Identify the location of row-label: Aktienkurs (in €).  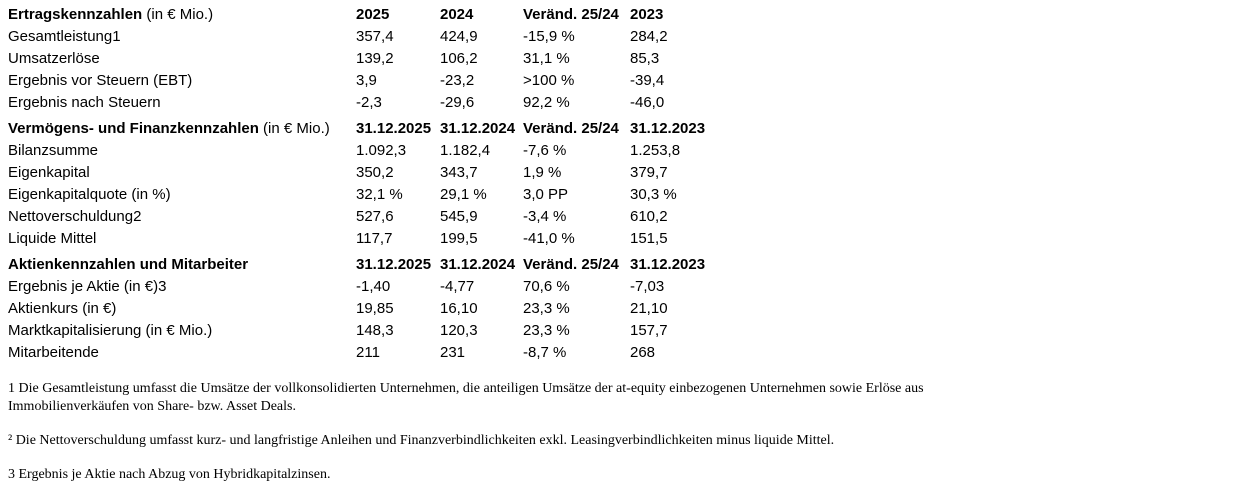
(62, 308).